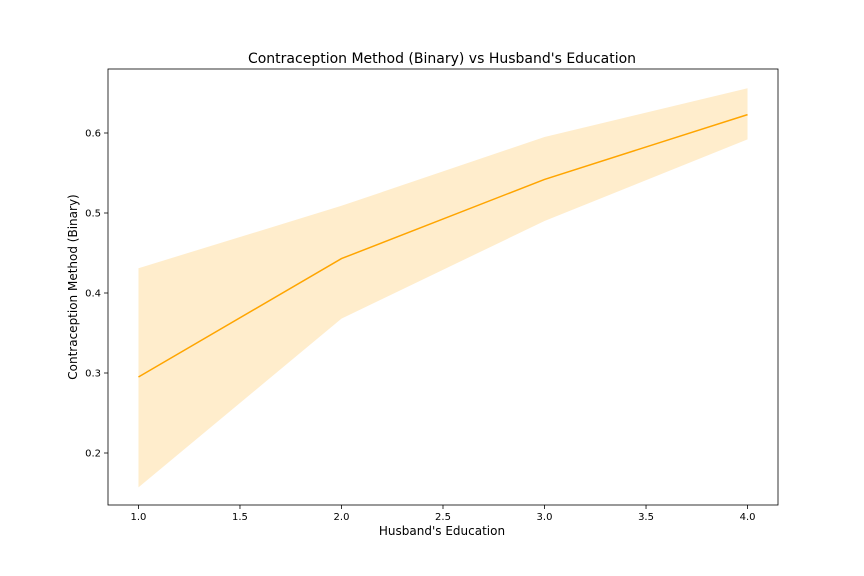  What do you see at coordinates (139, 517) in the screenshot?
I see `x-tick-label: 1.0` at bounding box center [139, 517].